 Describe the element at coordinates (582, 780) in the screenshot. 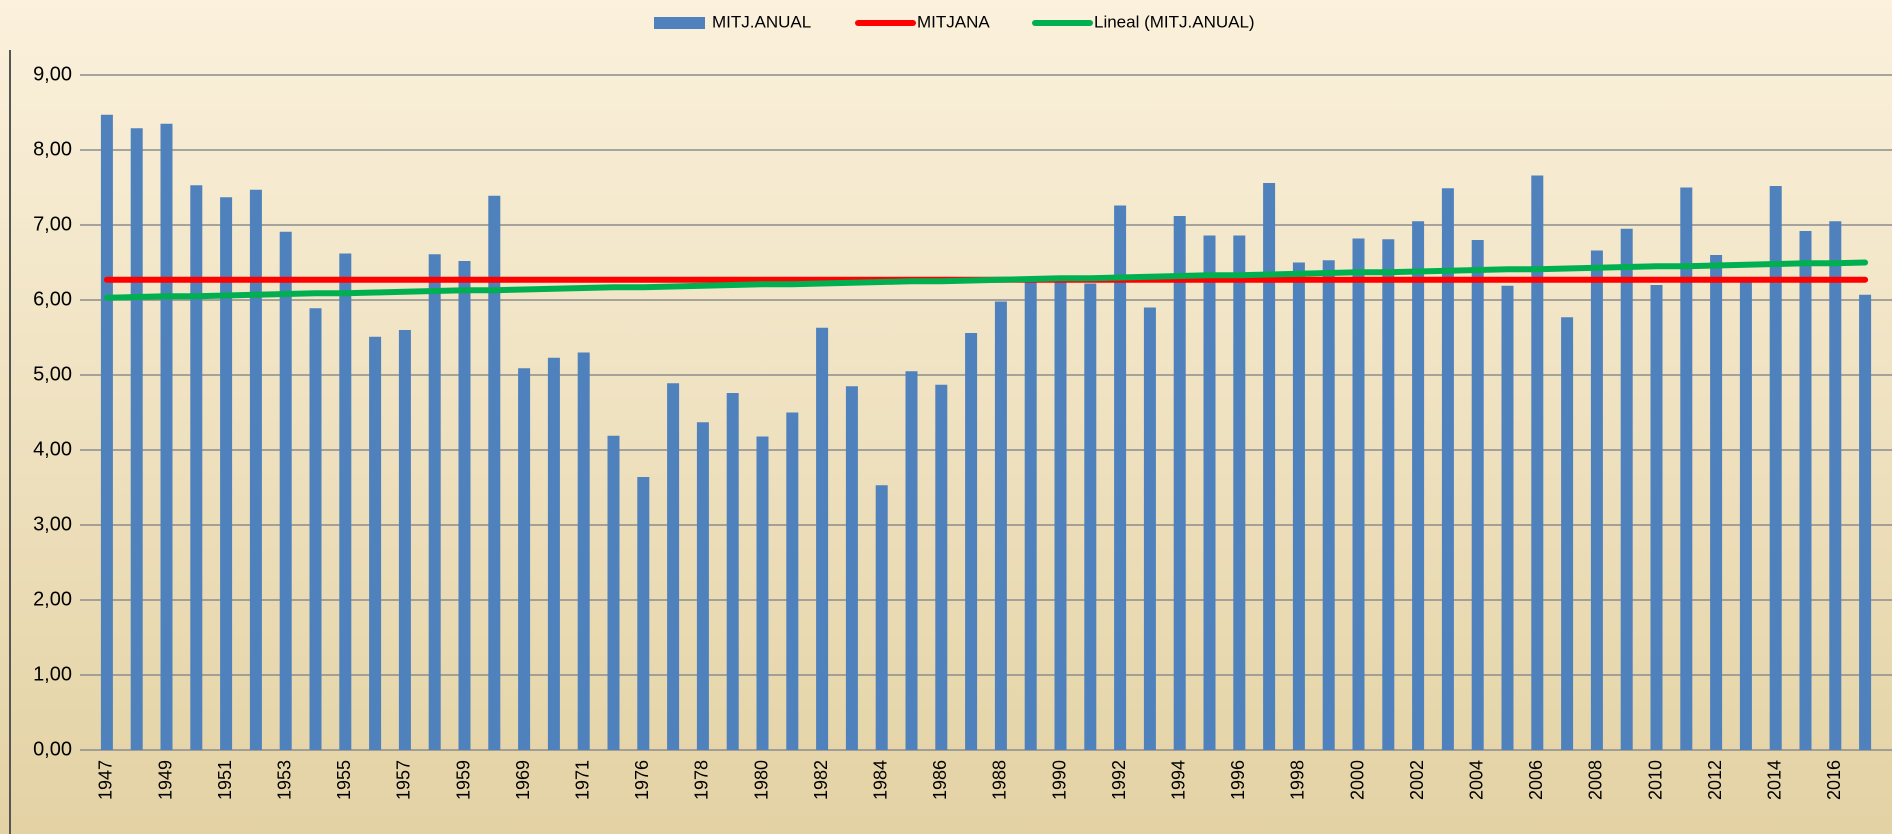

I see `x-tick-label: 1971` at that location.